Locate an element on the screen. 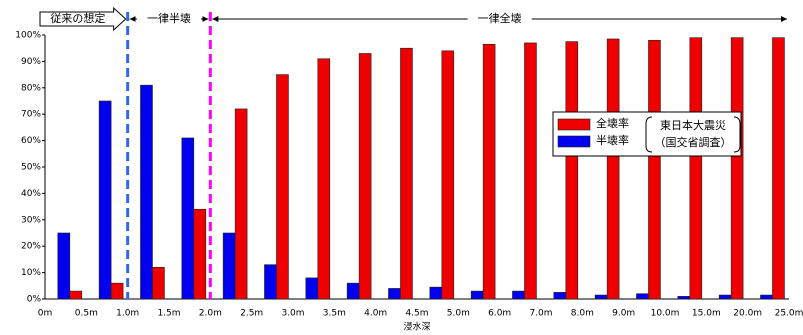 Image resolution: width=803 pixels, height=335 pixels. x-tick-label: 15.0m is located at coordinates (706, 314).